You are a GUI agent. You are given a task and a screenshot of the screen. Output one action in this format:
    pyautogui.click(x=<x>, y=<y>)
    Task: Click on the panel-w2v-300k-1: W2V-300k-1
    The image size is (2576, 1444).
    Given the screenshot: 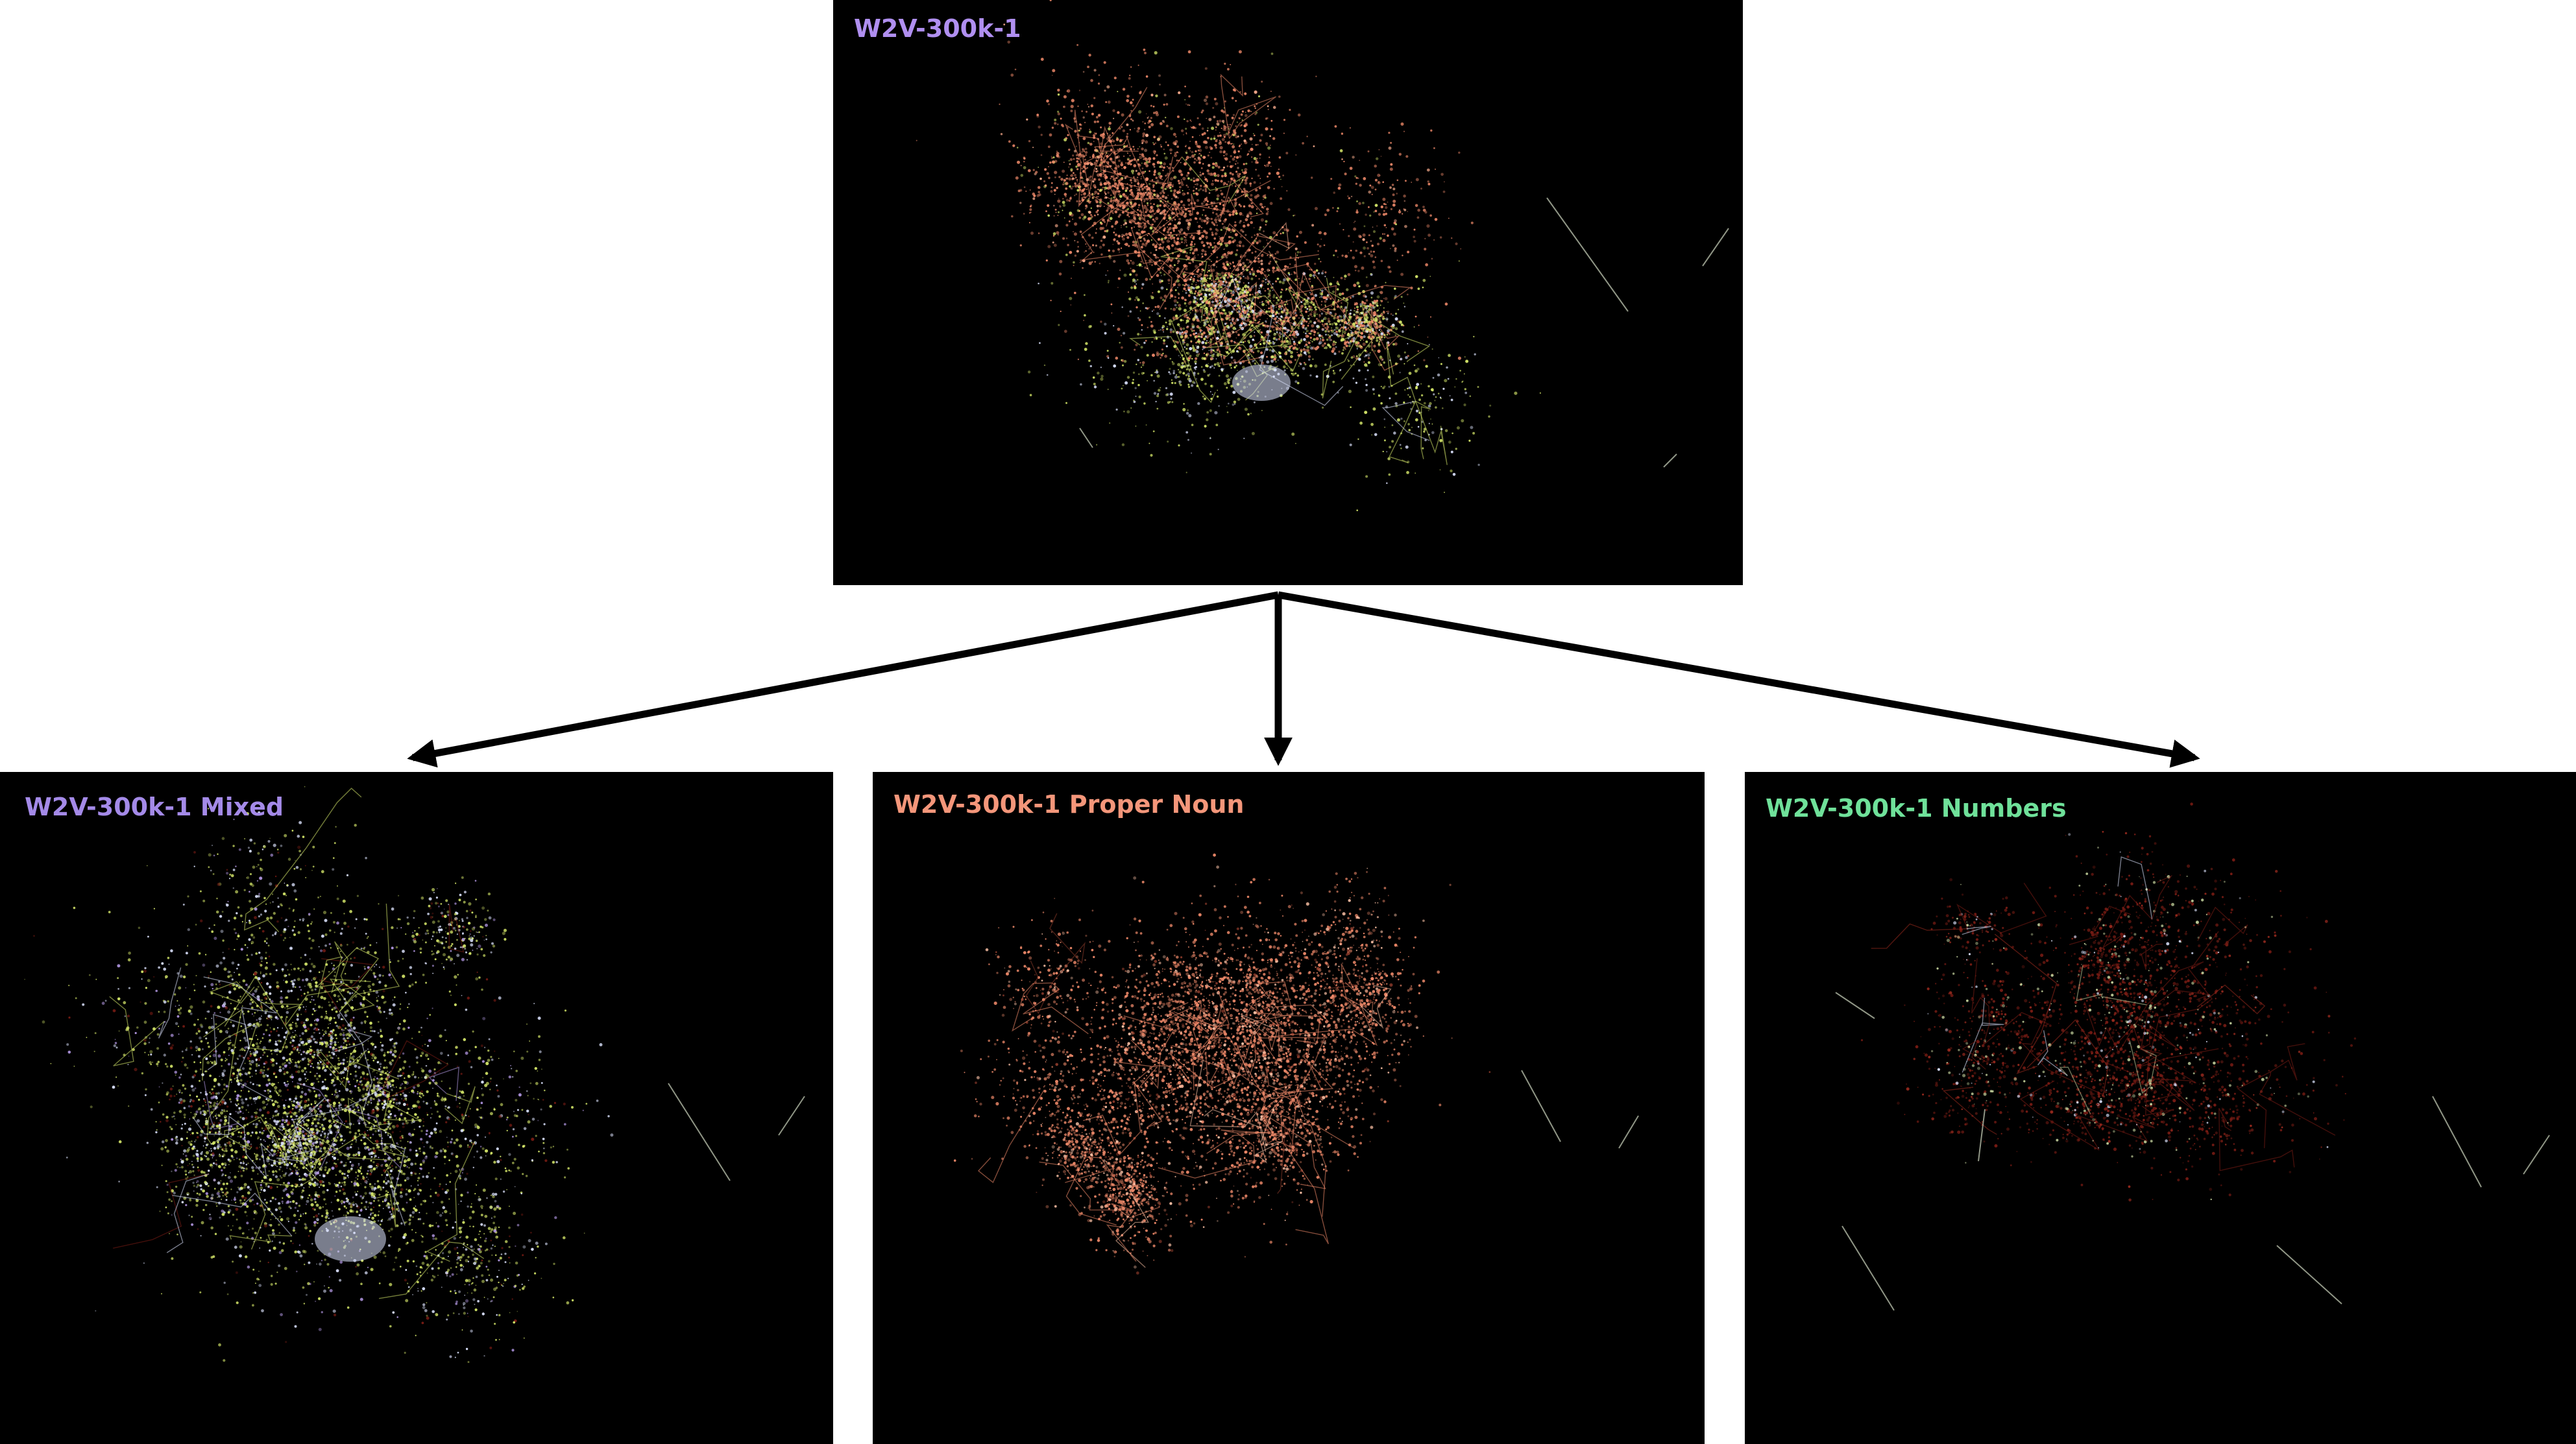 What is the action you would take?
    pyautogui.click(x=1288, y=292)
    